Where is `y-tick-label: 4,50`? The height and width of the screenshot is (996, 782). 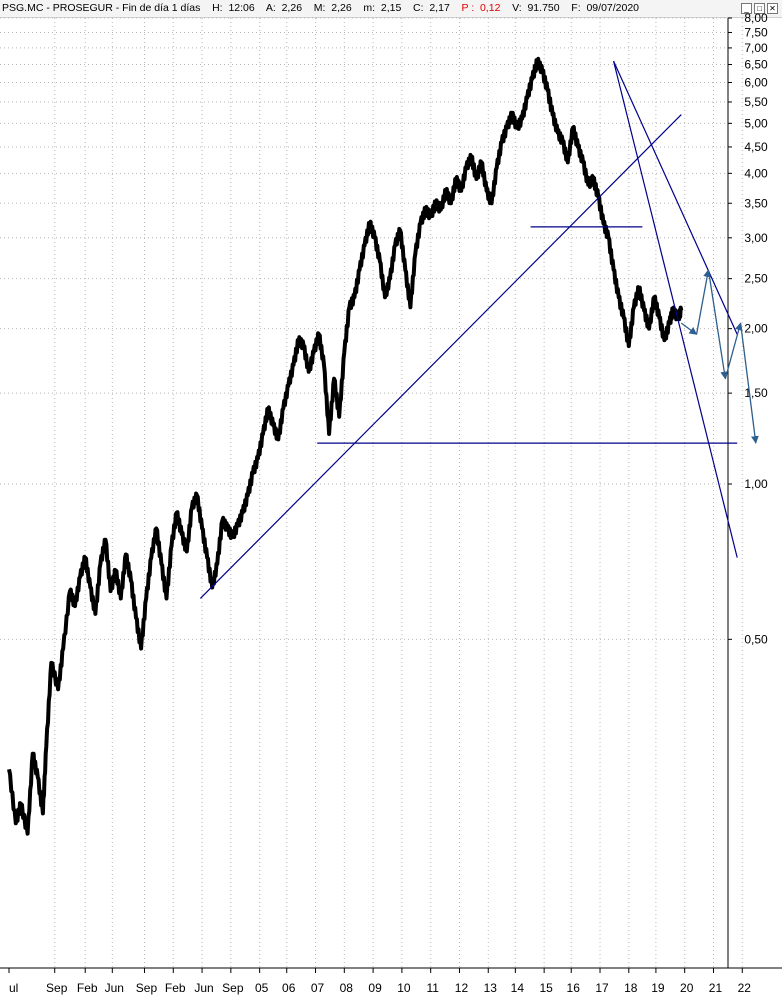 y-tick-label: 4,50 is located at coordinates (756, 147).